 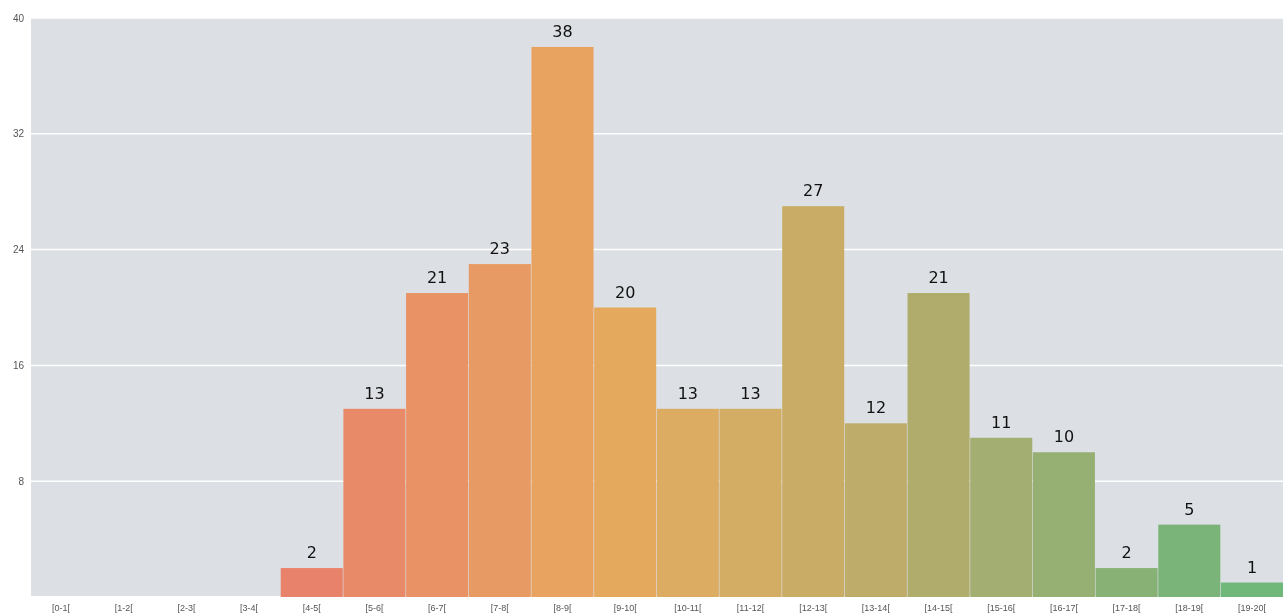 I want to click on x-tick-label: [3-4[, so click(x=249, y=608).